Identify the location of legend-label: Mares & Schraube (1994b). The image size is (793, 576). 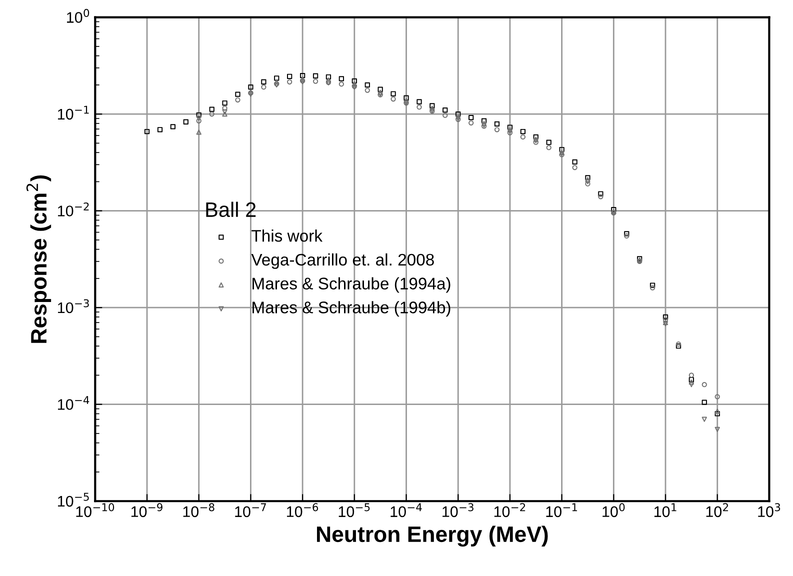
(351, 309).